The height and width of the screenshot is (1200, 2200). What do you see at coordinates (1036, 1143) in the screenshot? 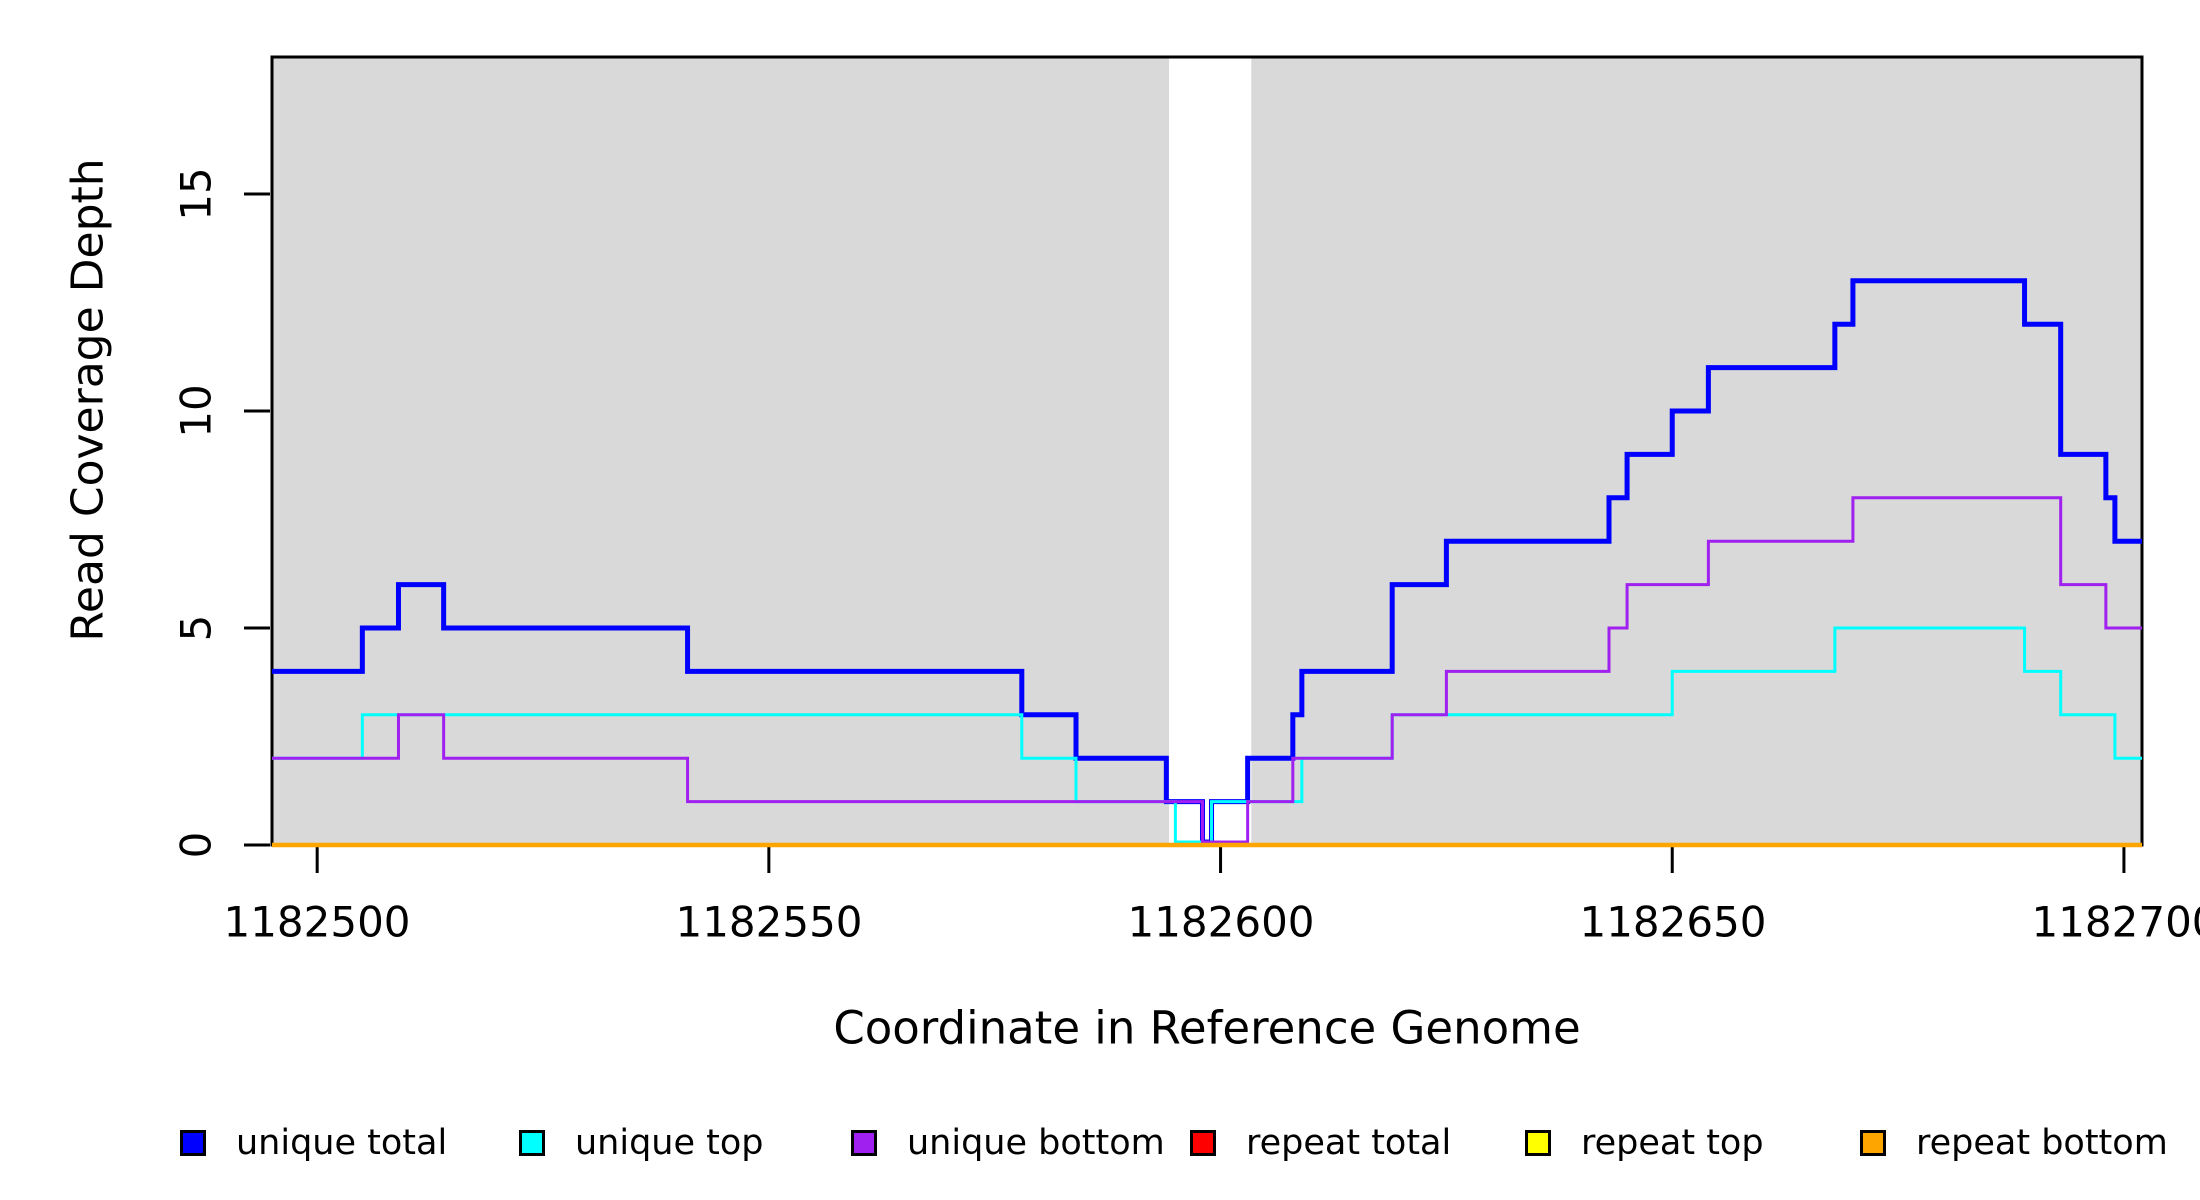
I see `legend-label: unique bottom` at bounding box center [1036, 1143].